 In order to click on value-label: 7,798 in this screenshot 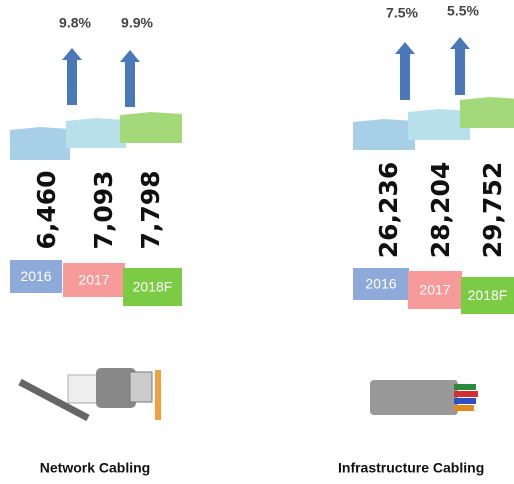, I will do `click(150, 209)`.